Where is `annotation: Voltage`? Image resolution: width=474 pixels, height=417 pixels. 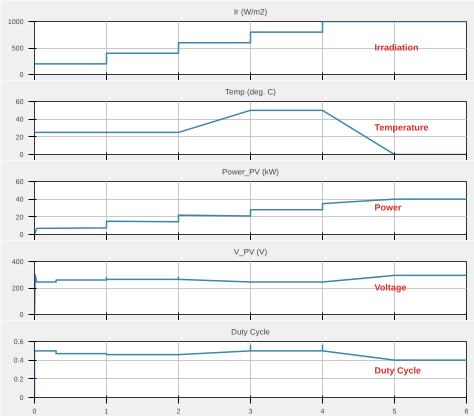
annotation: Voltage is located at coordinates (390, 287).